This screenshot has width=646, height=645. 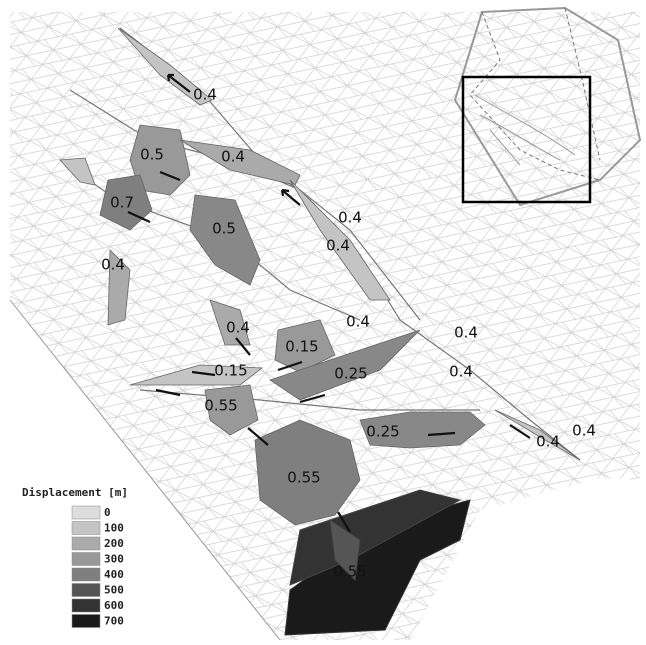 What do you see at coordinates (75, 492) in the screenshot?
I see `legend-title: Displacement [m]` at bounding box center [75, 492].